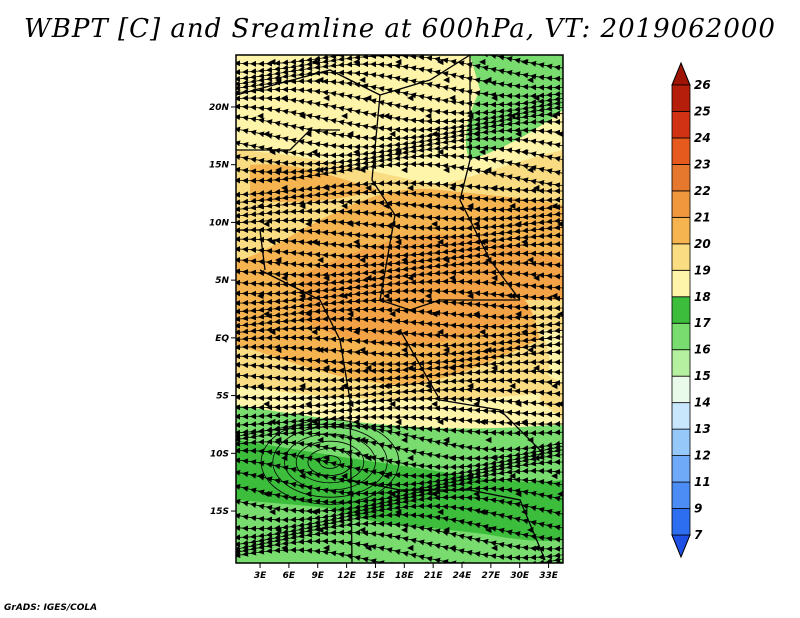  I want to click on colorbar-label: 22, so click(702, 191).